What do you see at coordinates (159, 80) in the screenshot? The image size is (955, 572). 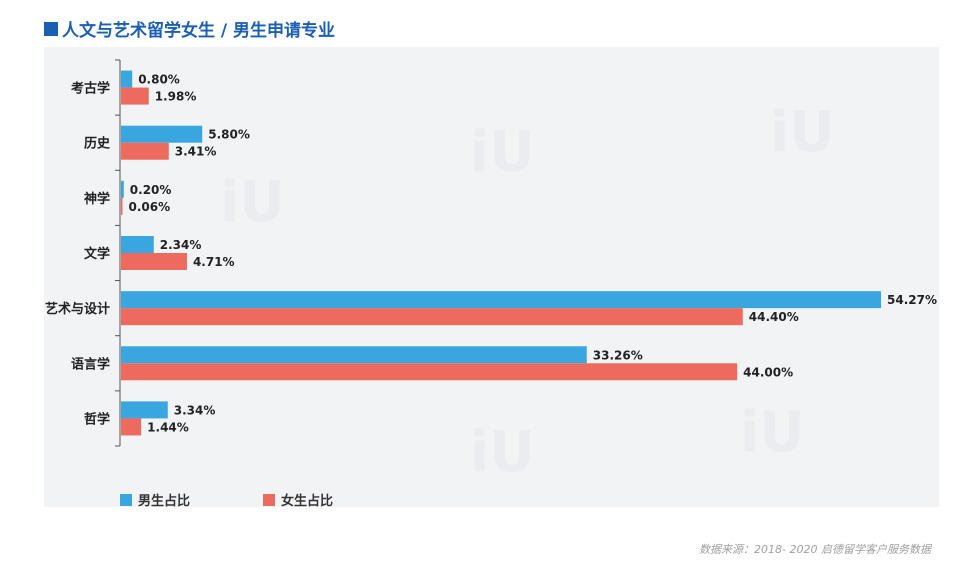 I see `data-label-male: 0.80%` at bounding box center [159, 80].